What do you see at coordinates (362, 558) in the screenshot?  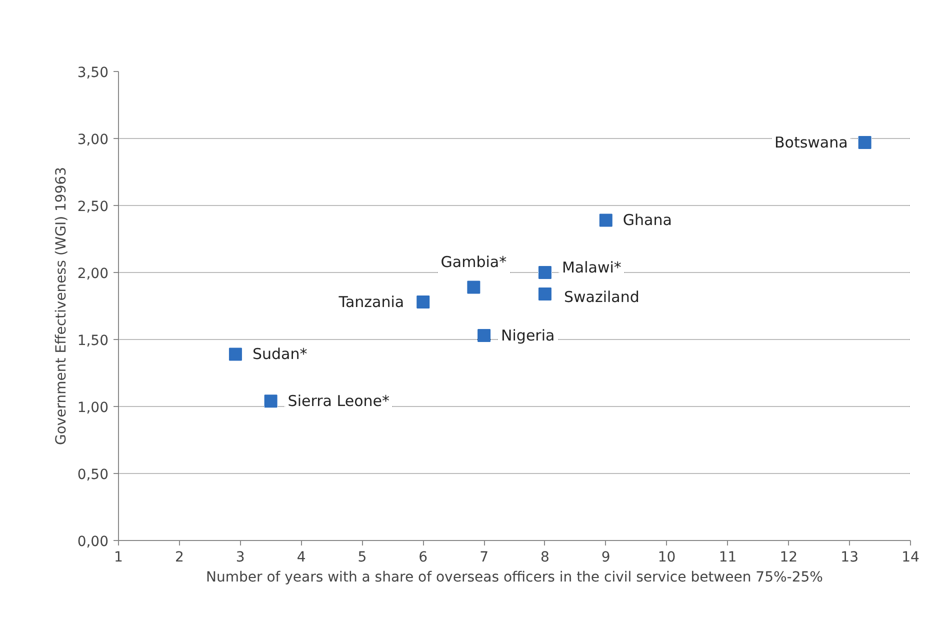 I see `x-tick-label: 5` at bounding box center [362, 558].